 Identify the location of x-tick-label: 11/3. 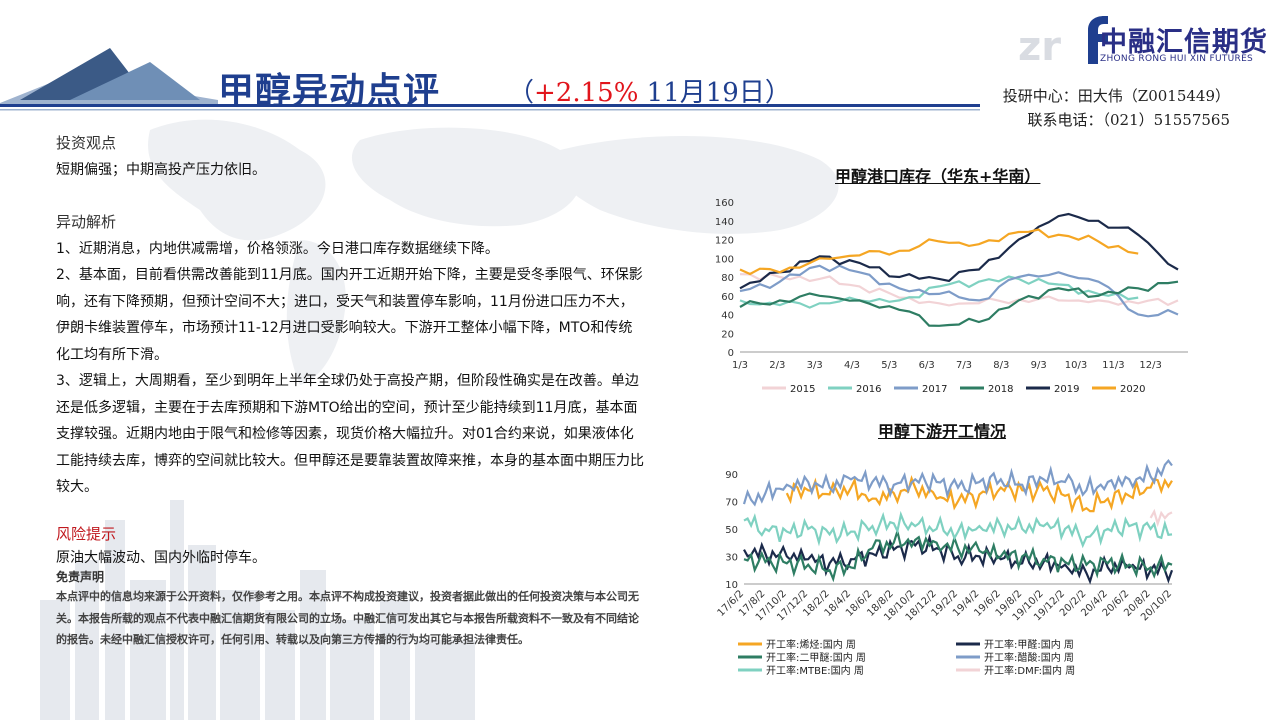
(1113, 365).